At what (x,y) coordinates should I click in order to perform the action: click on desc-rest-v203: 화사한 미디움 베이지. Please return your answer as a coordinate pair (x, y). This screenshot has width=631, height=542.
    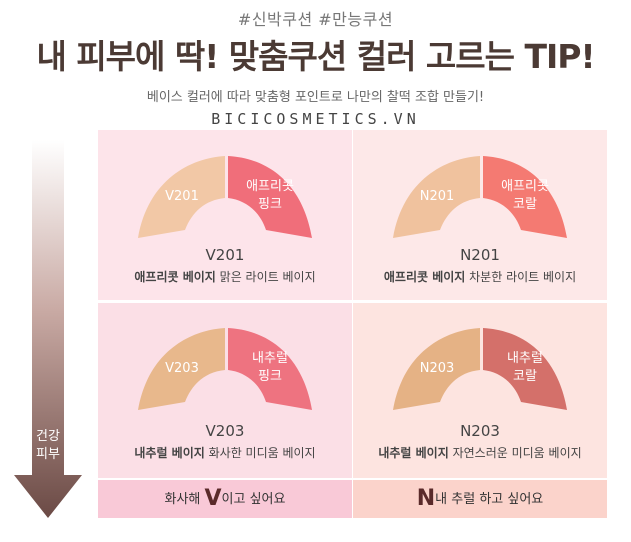
    Looking at the image, I should click on (260, 453).